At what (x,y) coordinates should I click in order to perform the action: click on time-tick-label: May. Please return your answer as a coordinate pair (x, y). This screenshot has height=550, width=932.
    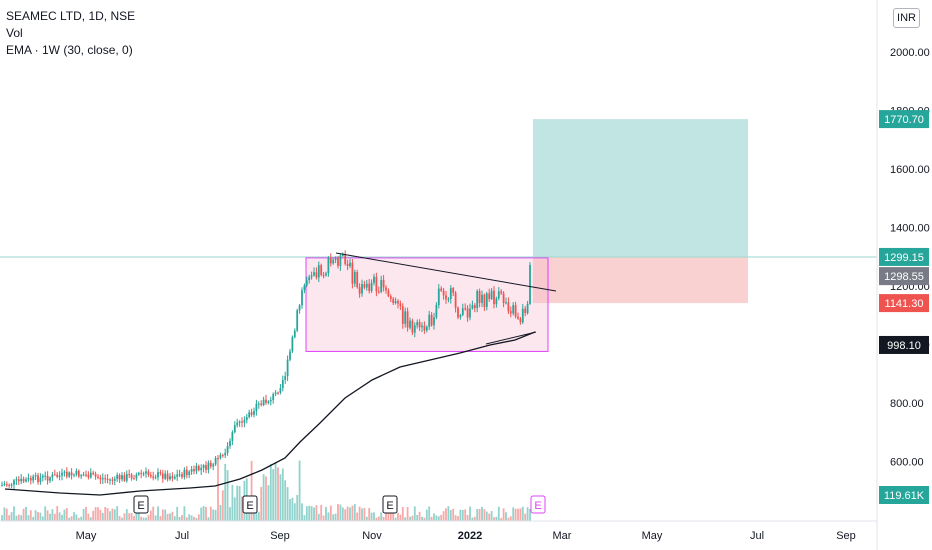
    Looking at the image, I should click on (652, 536).